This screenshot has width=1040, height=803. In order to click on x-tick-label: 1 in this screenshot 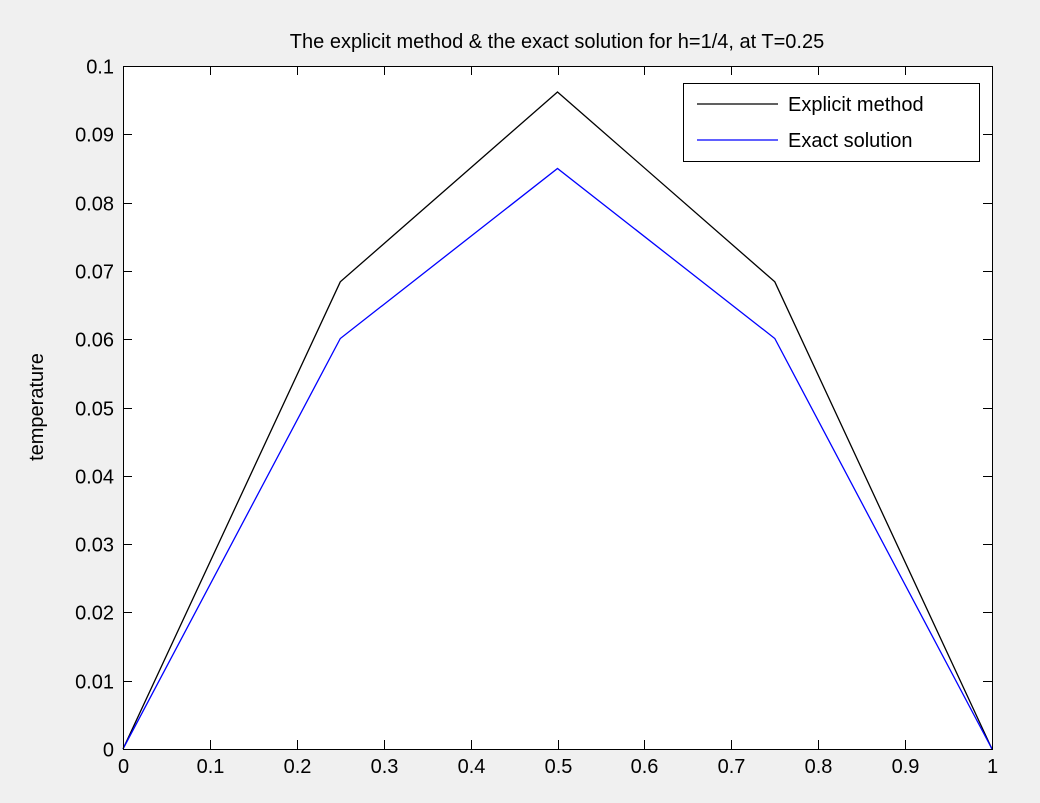, I will do `click(992, 767)`.